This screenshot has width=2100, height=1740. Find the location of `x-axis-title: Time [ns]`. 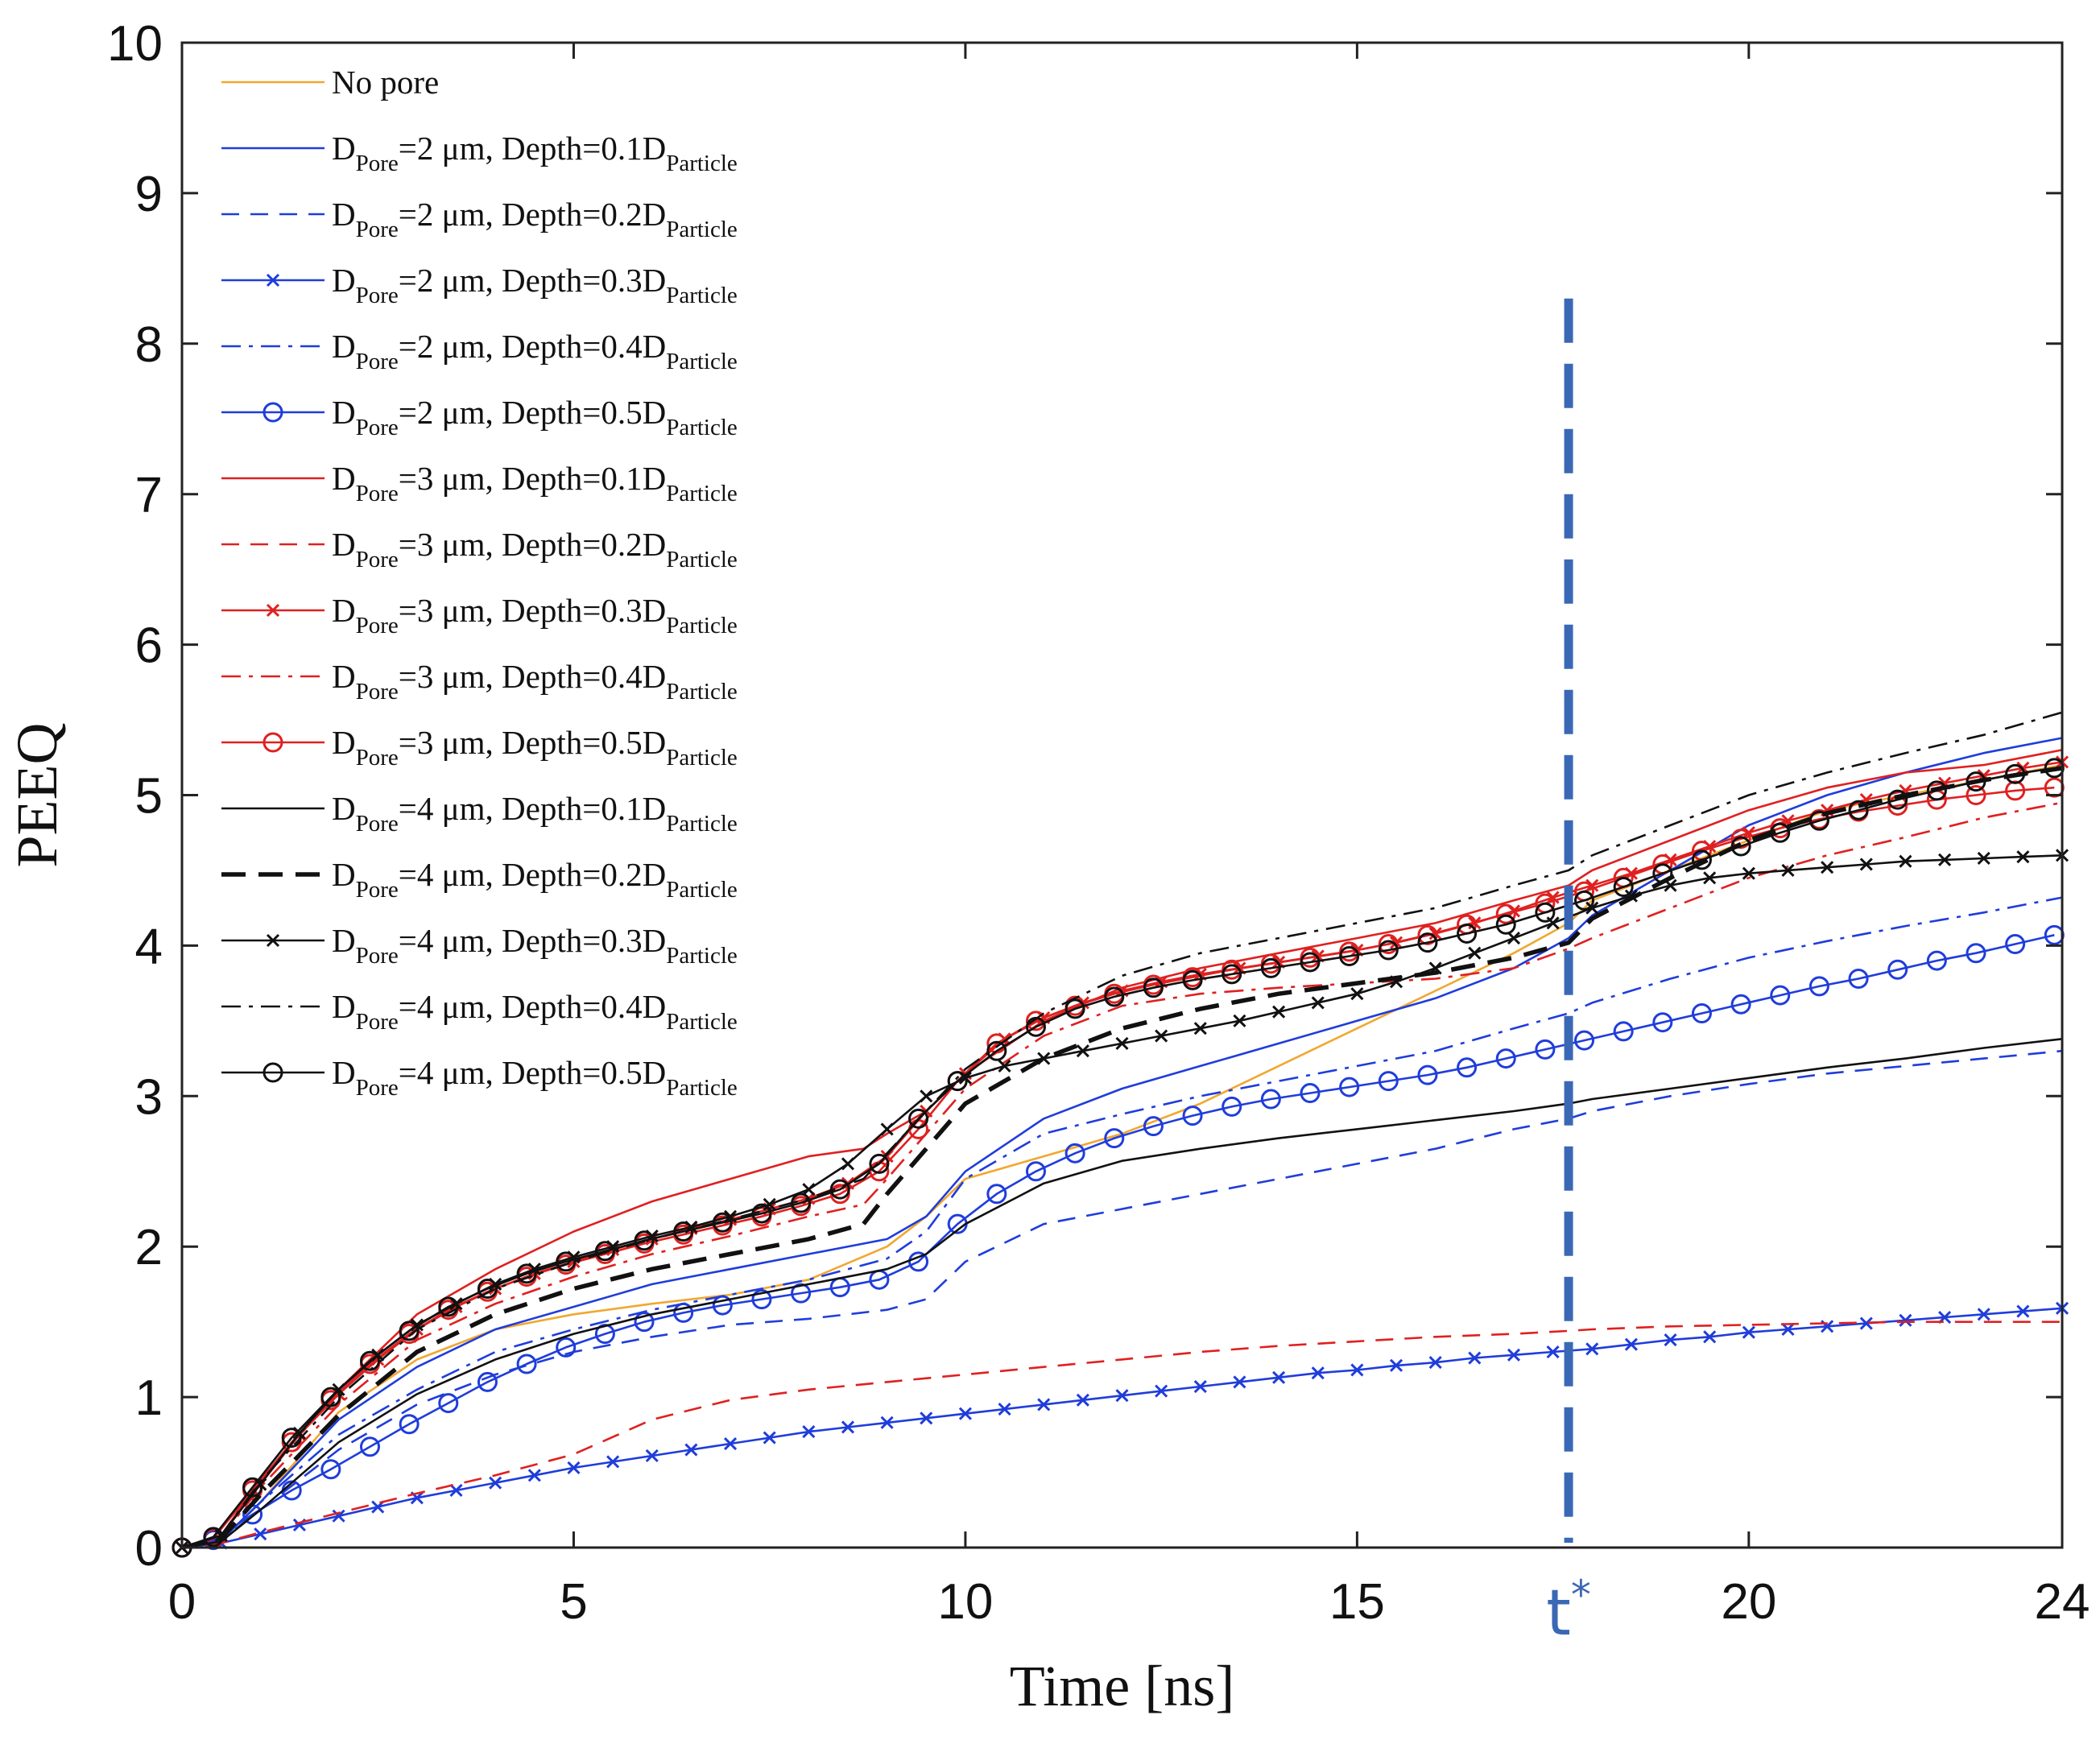

x-axis-title: Time [ns] is located at coordinates (1122, 1686).